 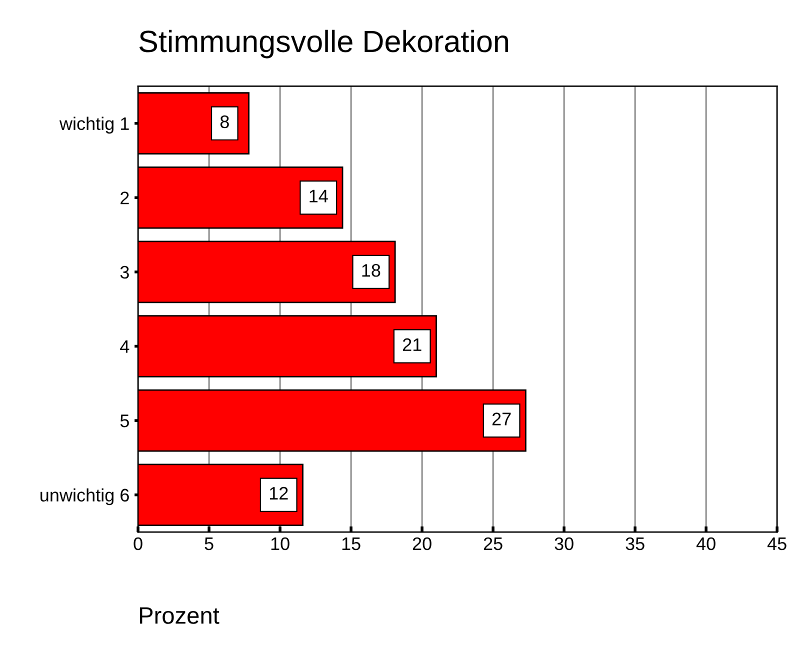 I want to click on y-tick-label: 2, so click(x=124, y=198).